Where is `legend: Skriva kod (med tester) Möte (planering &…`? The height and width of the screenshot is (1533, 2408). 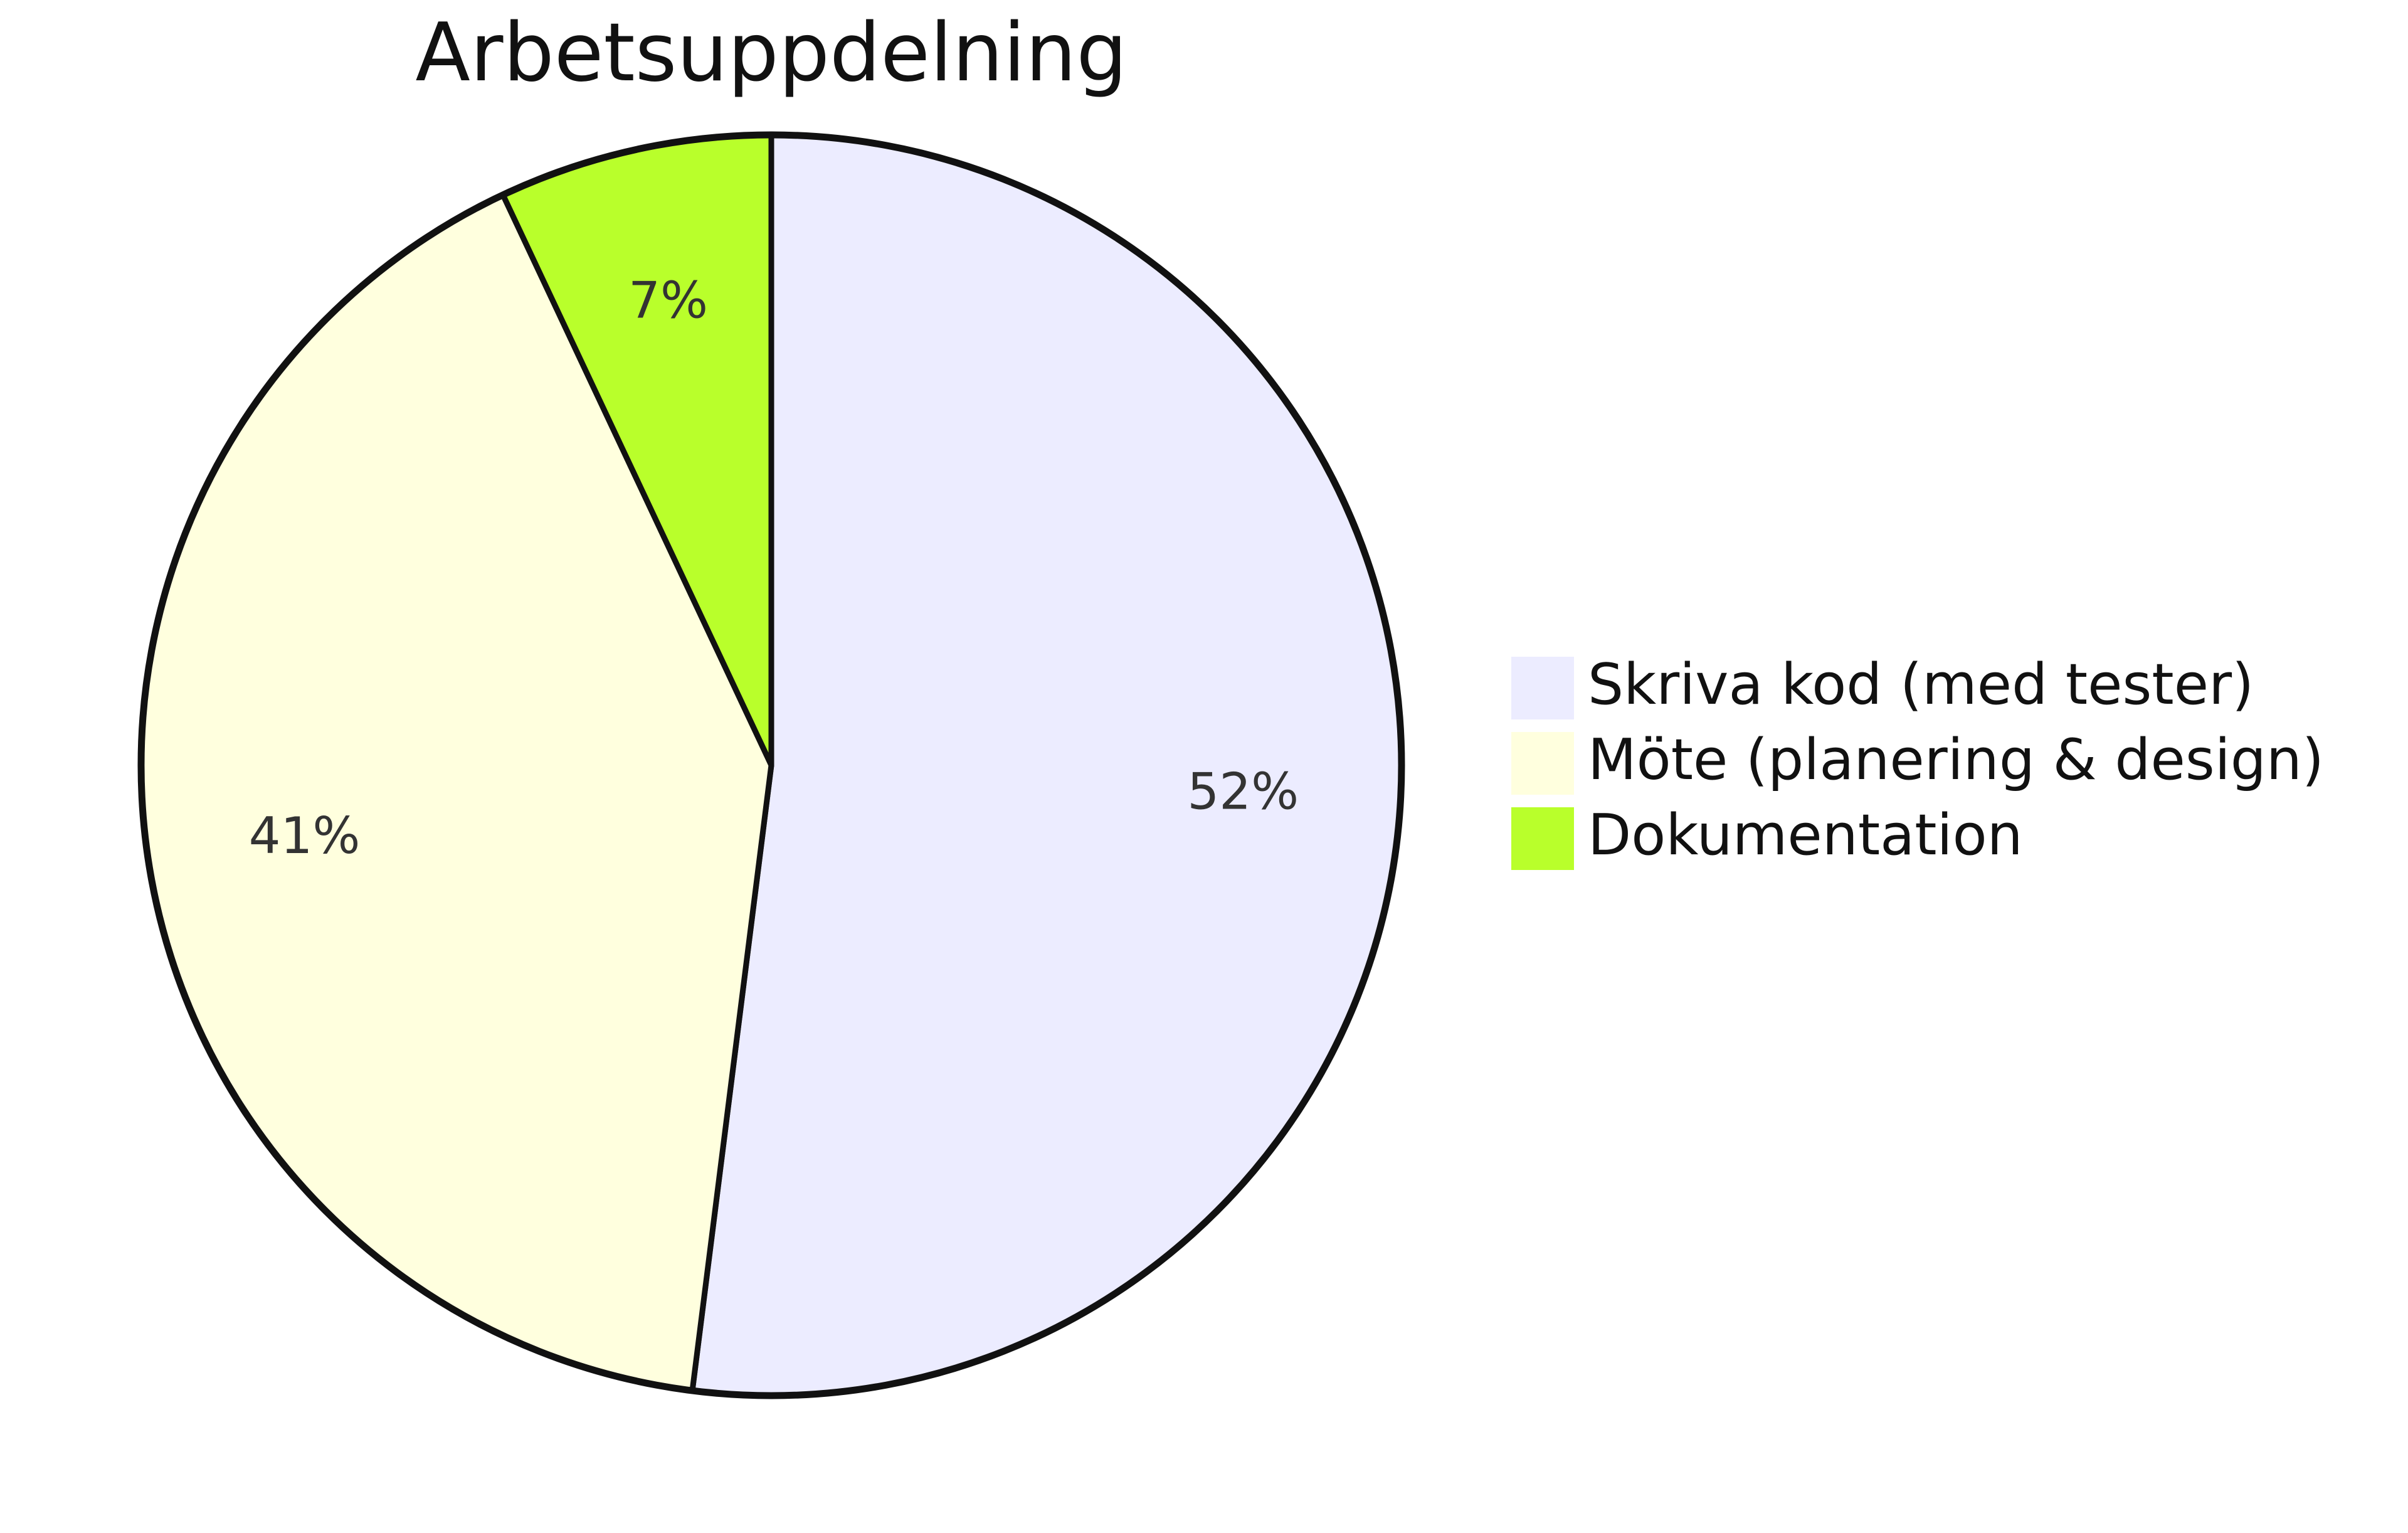
legend: Skriva kod (med tester) Möte (planering &… is located at coordinates (1917, 761).